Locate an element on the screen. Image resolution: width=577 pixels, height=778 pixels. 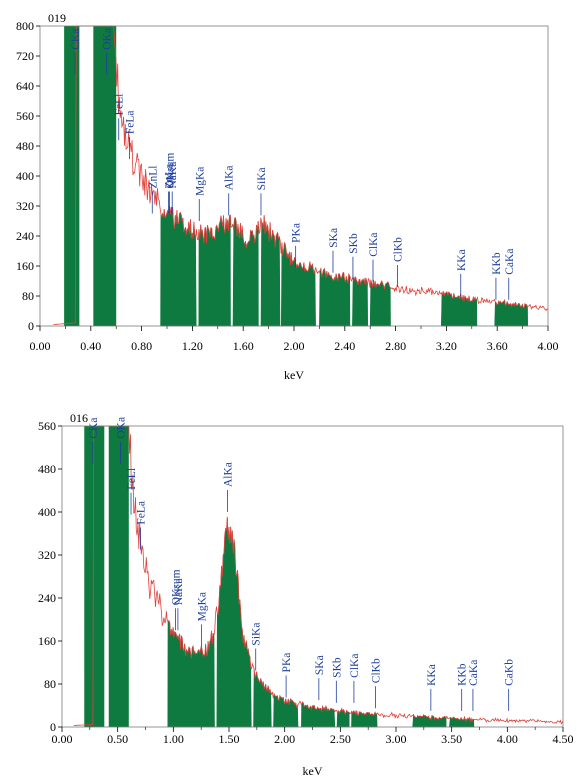
spectrum-id: 019 is located at coordinates (57, 18).